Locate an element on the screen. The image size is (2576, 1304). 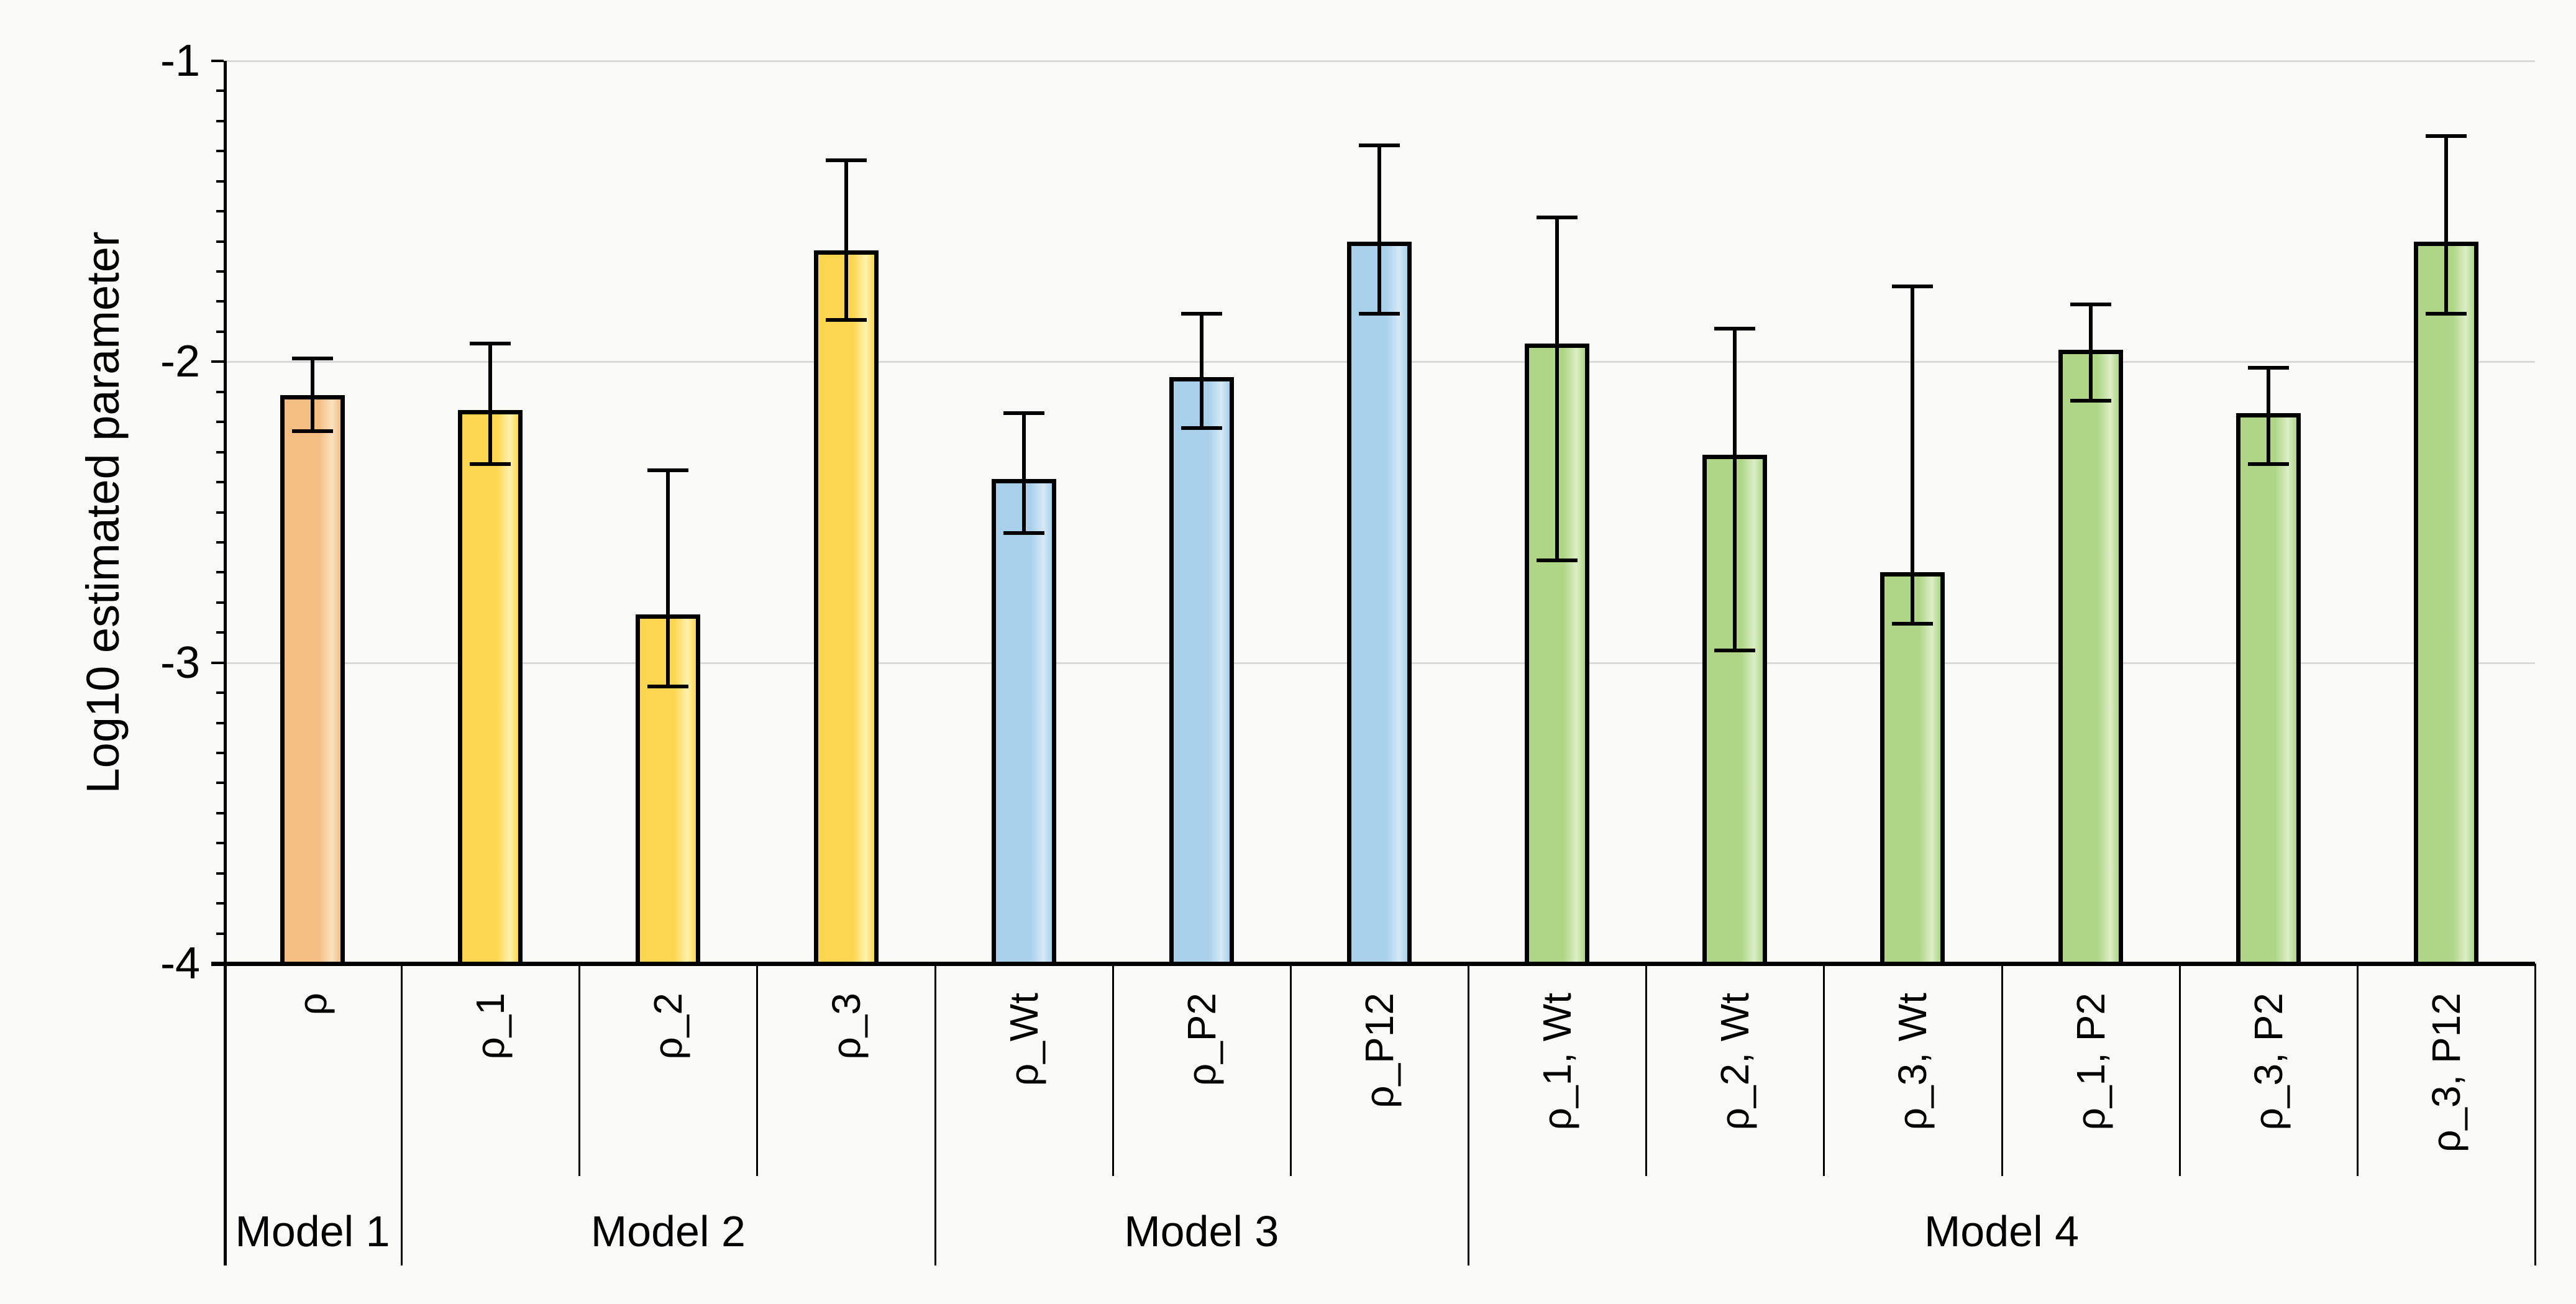
y-tick-label: -4 is located at coordinates (180, 963).